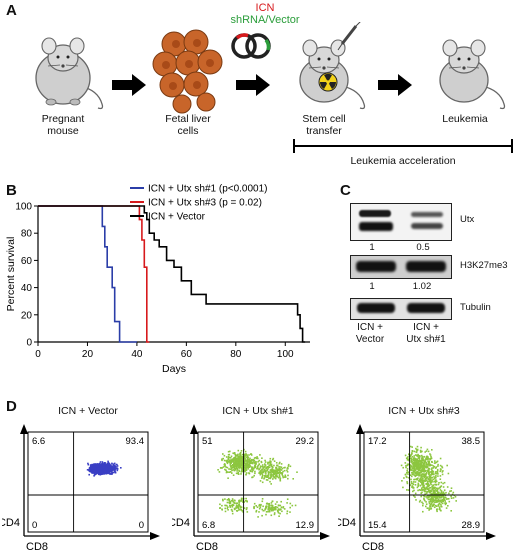 This screenshot has height=550, width=520. What do you see at coordinates (332, 66) in the screenshot?
I see `stem-cell-transfer-mouse-icon` at bounding box center [332, 66].